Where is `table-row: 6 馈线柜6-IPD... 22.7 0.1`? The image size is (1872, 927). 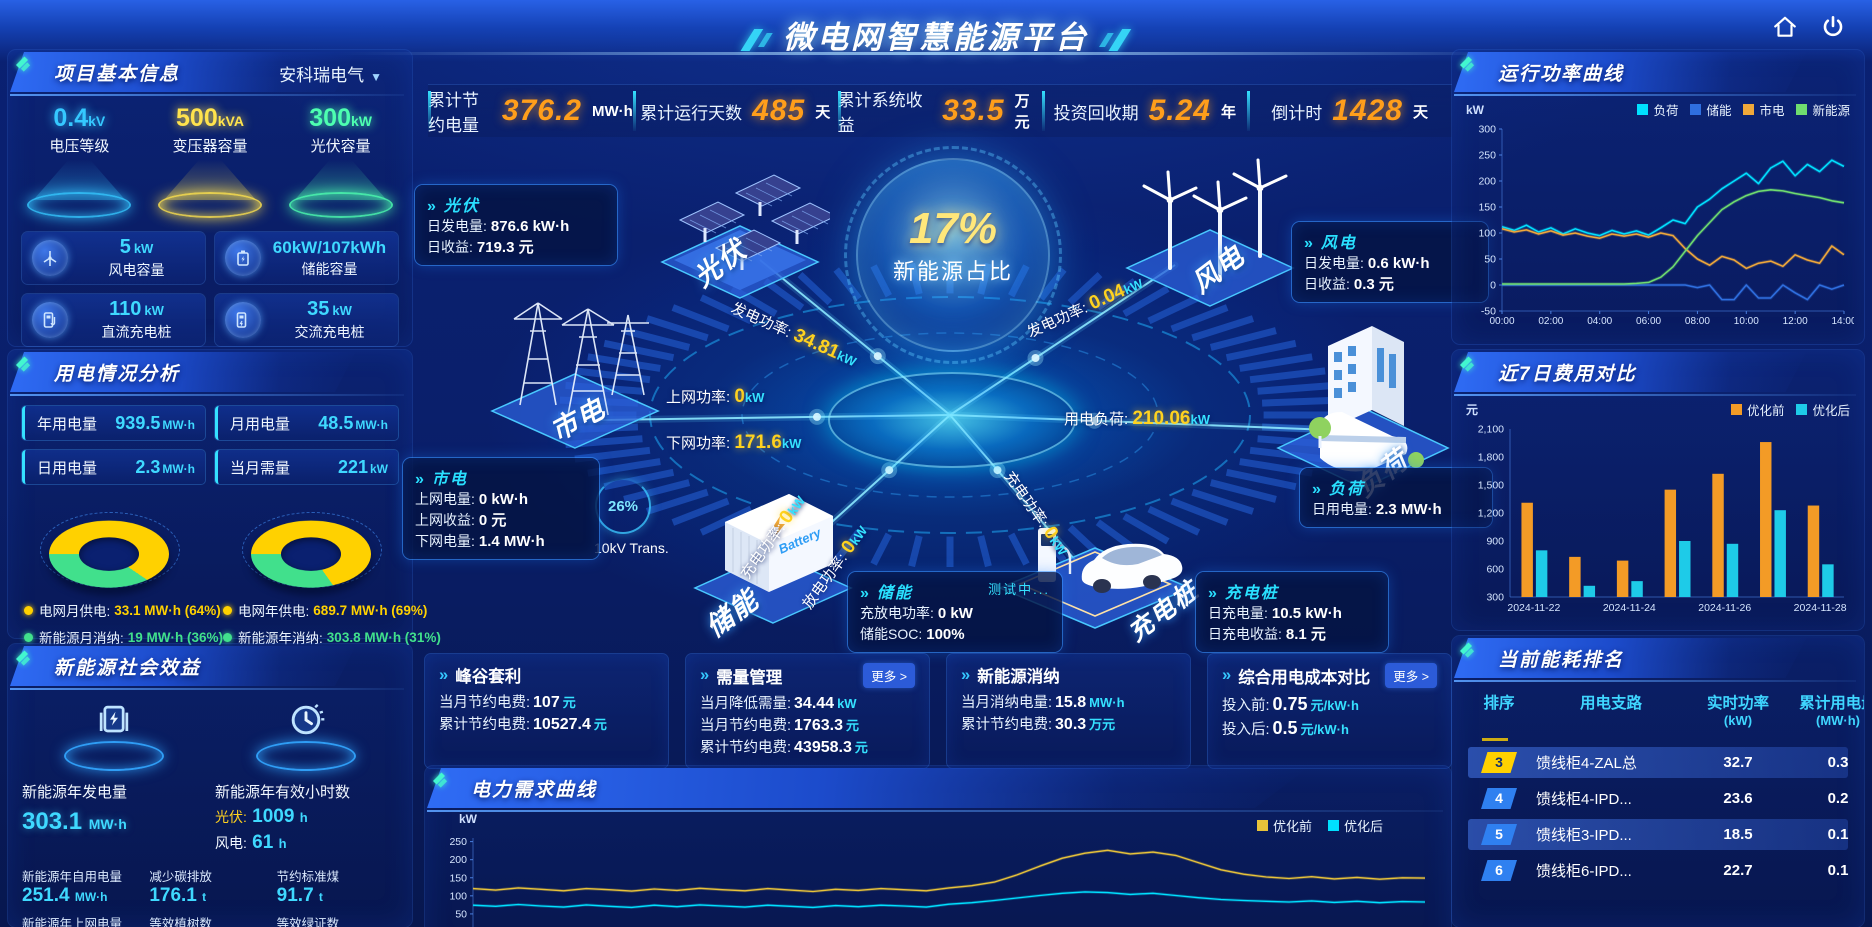 table-row: 6 馈线柜6-IPD... 22.7 0.1 is located at coordinates (1658, 870).